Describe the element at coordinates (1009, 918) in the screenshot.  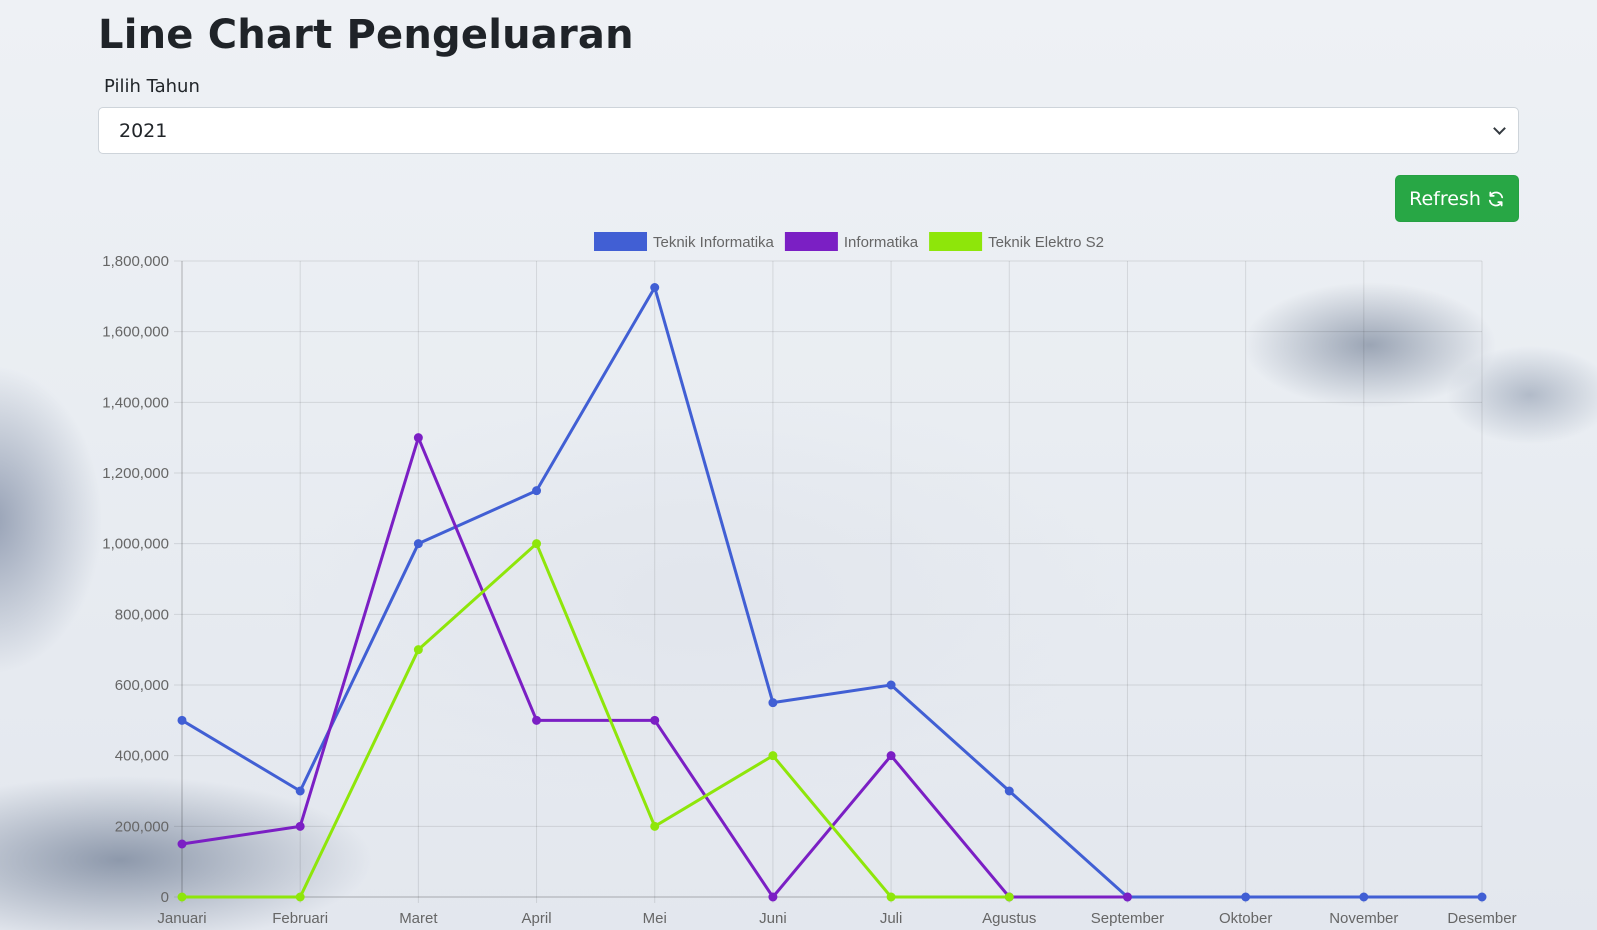
I see `x-tick-label: Agustus` at that location.